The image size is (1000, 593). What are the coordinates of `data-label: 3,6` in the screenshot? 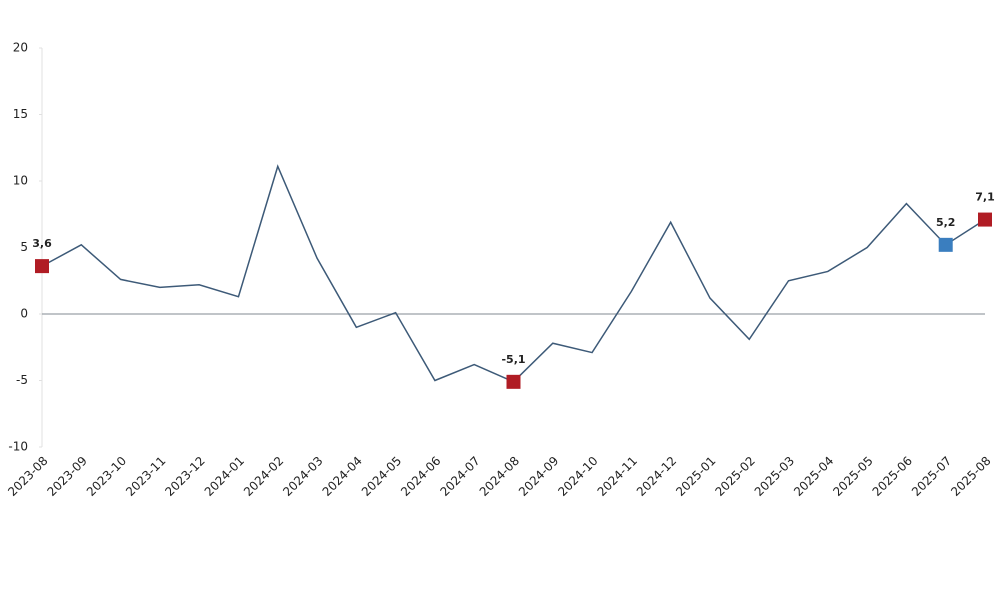 It's located at (42, 243).